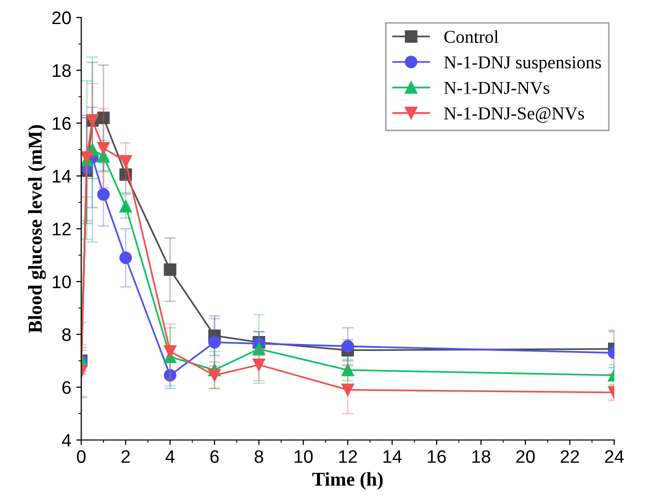 The width and height of the screenshot is (650, 500). Describe the element at coordinates (614, 456) in the screenshot. I see `x-tick-label: 24` at that location.